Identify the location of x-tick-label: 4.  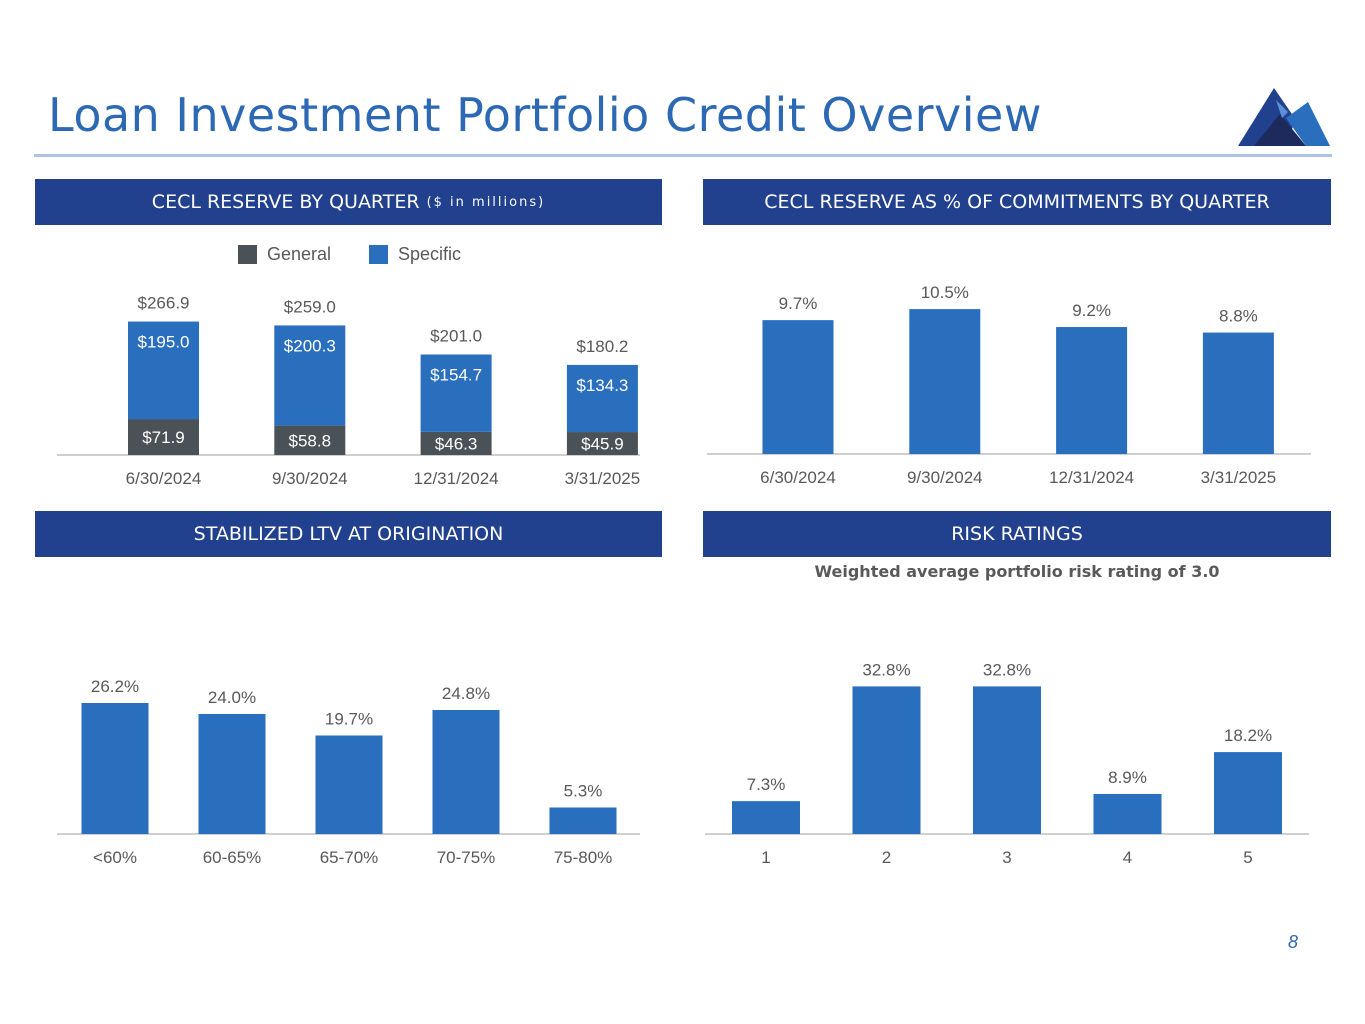
(1127, 857).